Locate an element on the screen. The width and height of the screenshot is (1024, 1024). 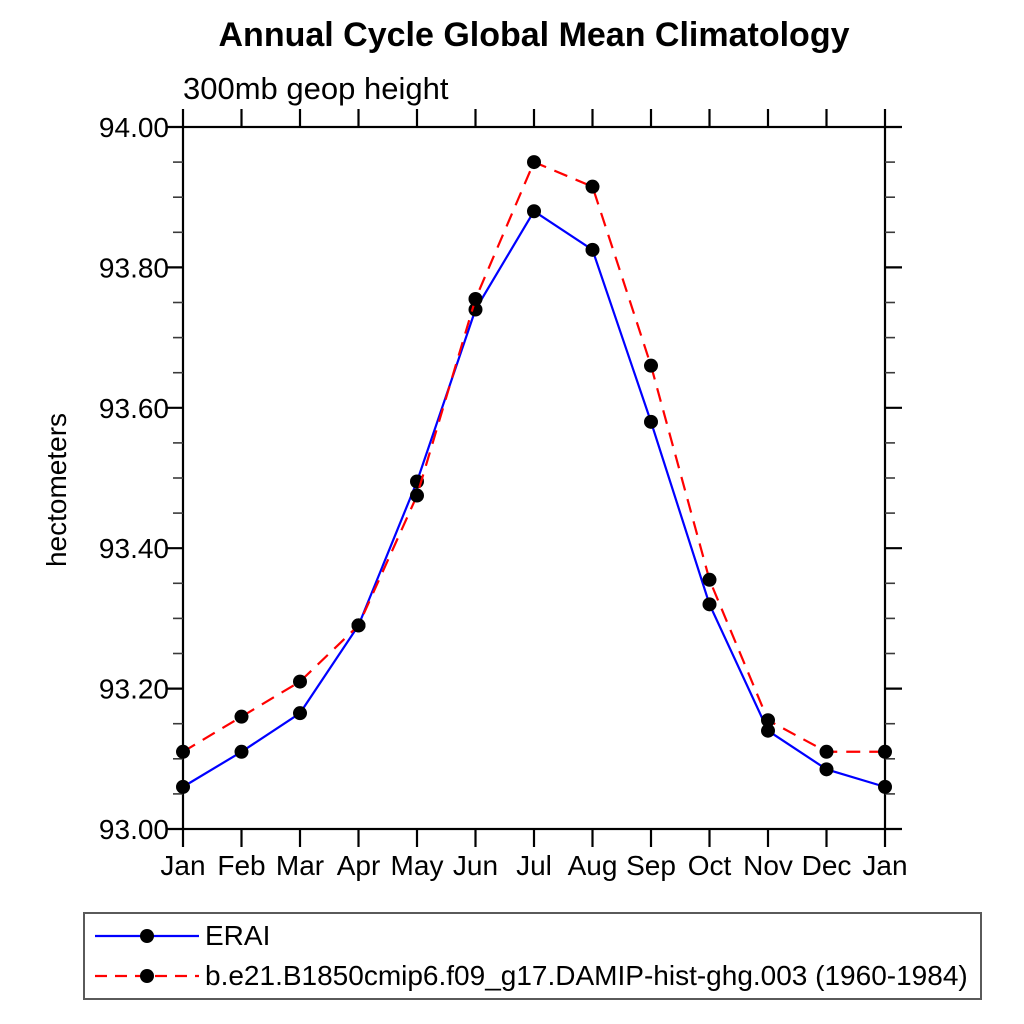
y-tick-label: 93.20 is located at coordinates (134, 689).